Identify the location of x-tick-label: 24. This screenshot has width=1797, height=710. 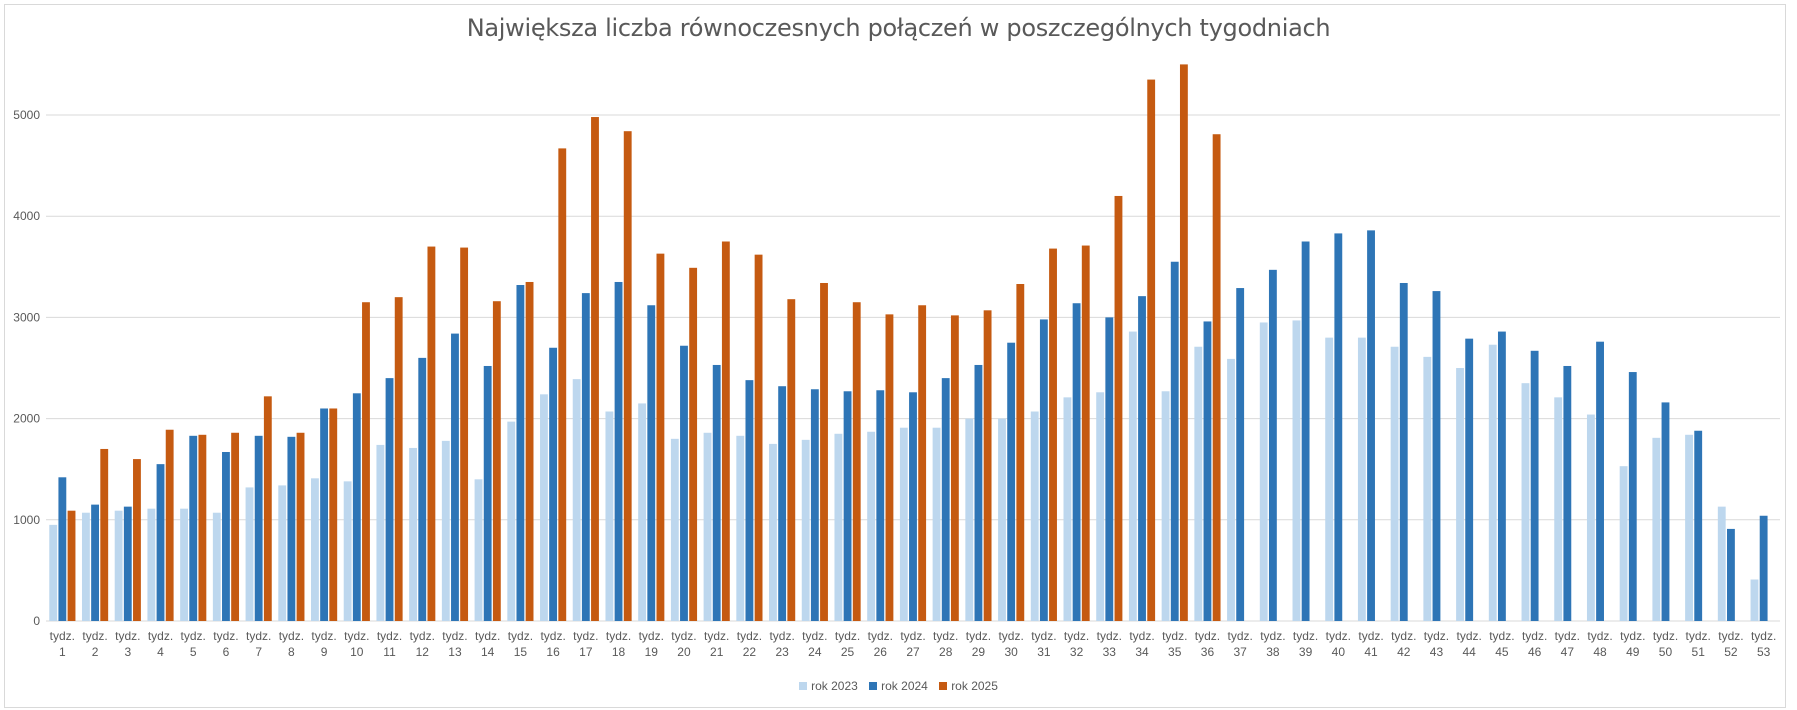
(815, 652).